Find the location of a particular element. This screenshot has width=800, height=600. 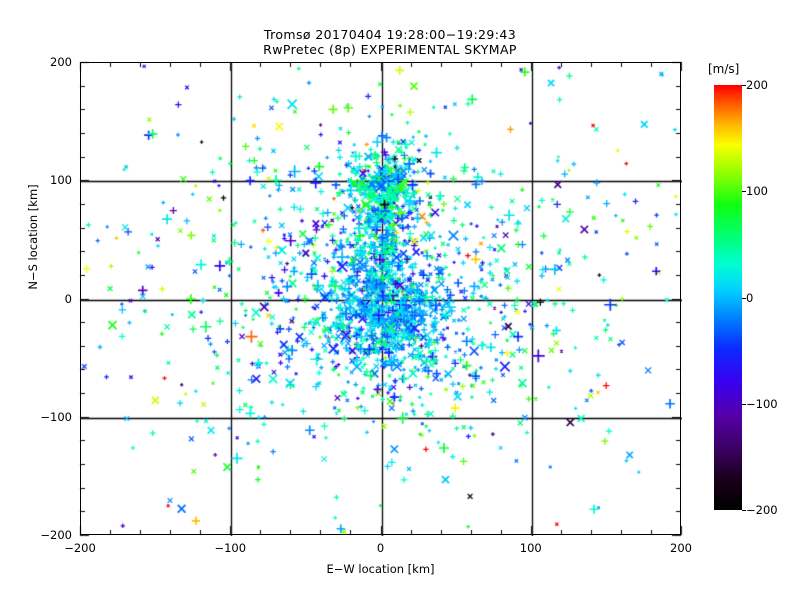

title-line-1: Tromsø 20170404 19:28:00−19:29:43 is located at coordinates (390, 34).